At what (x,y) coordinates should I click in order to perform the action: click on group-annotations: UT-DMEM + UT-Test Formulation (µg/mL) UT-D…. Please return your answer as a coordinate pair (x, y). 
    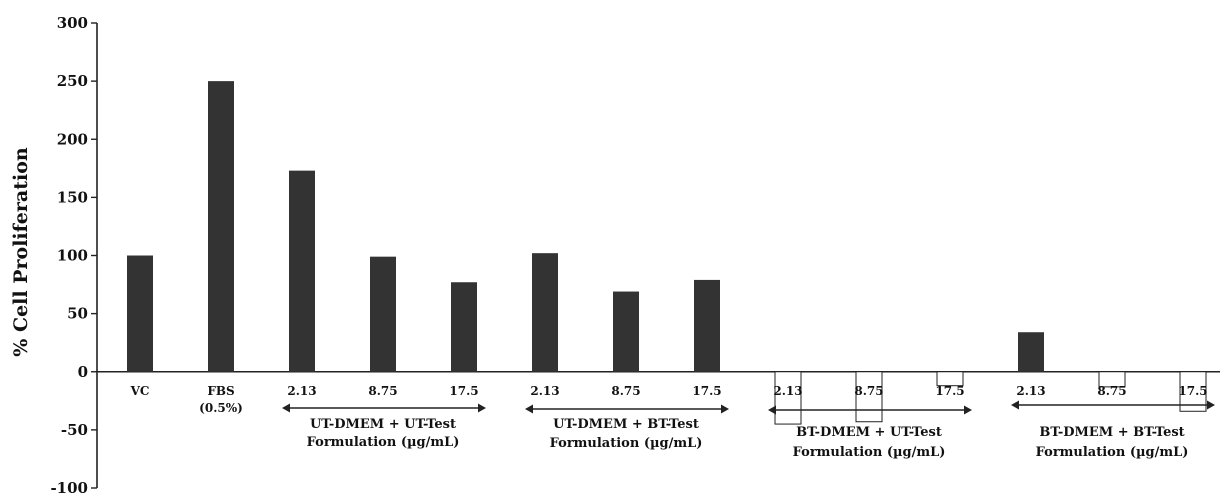
    Looking at the image, I should click on (748, 430).